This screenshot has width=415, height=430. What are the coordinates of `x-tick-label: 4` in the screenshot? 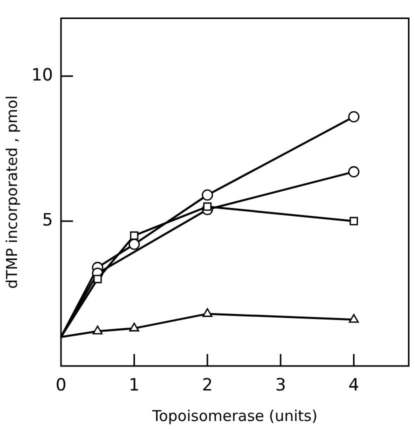 It's located at (354, 386).